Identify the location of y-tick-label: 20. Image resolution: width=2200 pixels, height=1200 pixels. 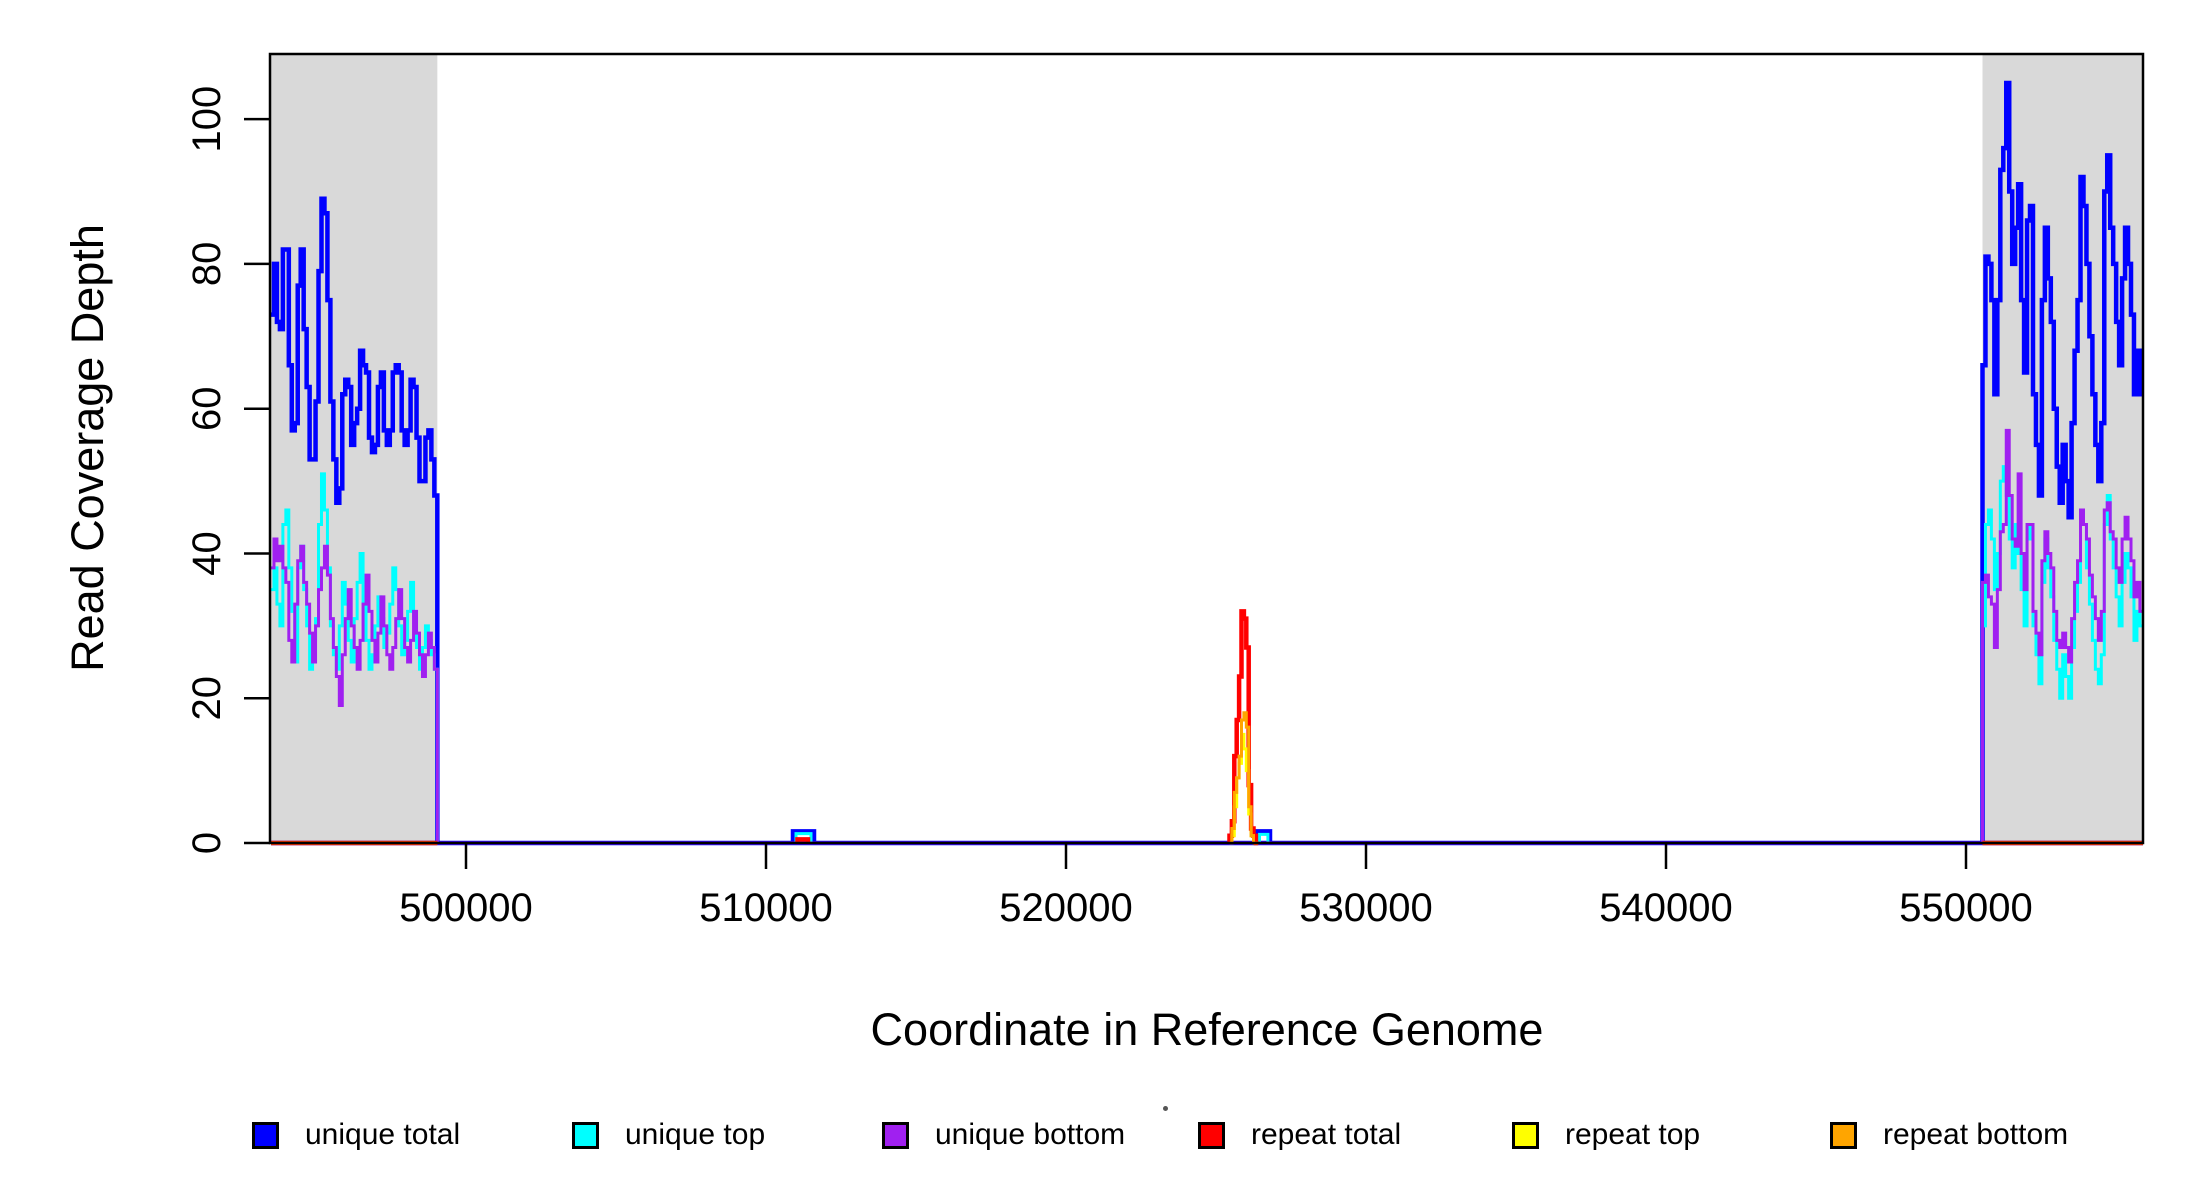
(207, 698).